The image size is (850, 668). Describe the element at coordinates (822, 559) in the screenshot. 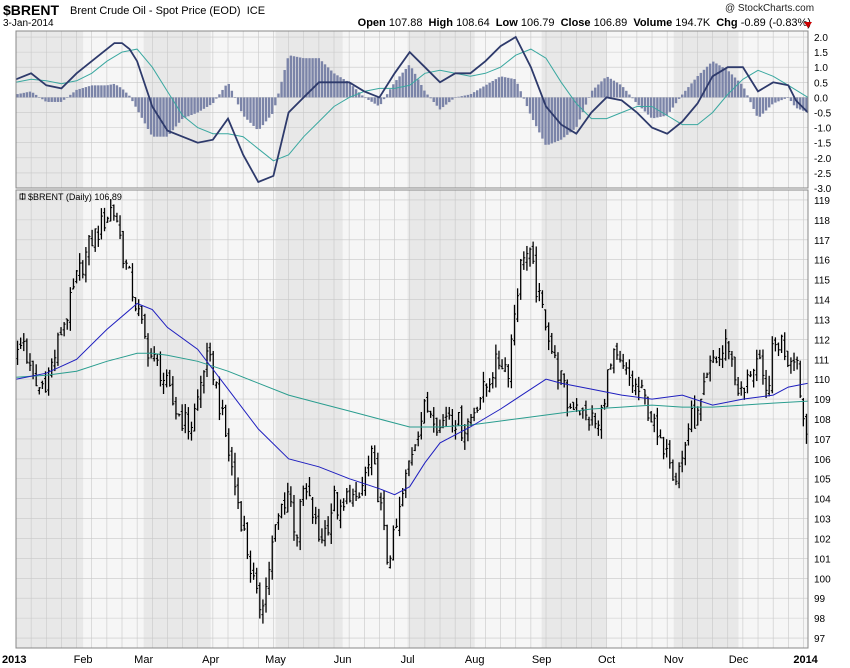

I see `price-tick-label: 101` at that location.